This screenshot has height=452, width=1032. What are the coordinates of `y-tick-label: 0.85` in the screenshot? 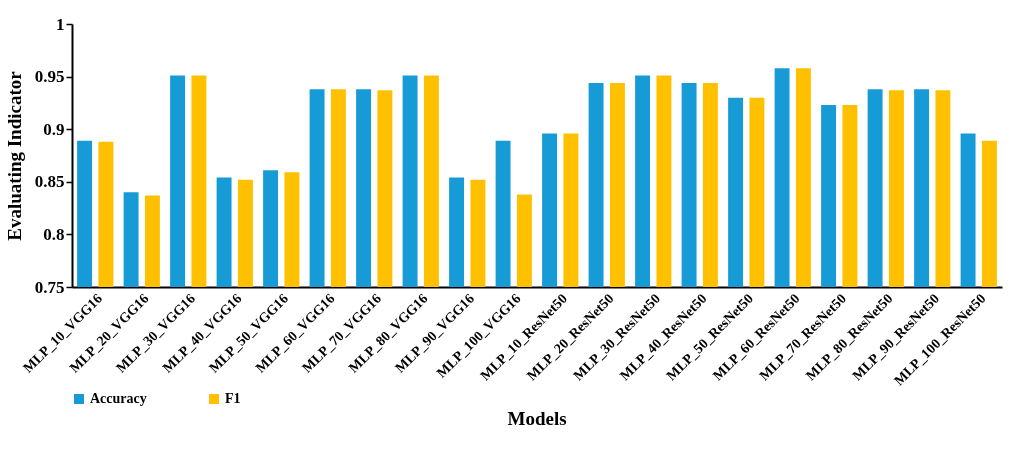 It's located at (49, 182).